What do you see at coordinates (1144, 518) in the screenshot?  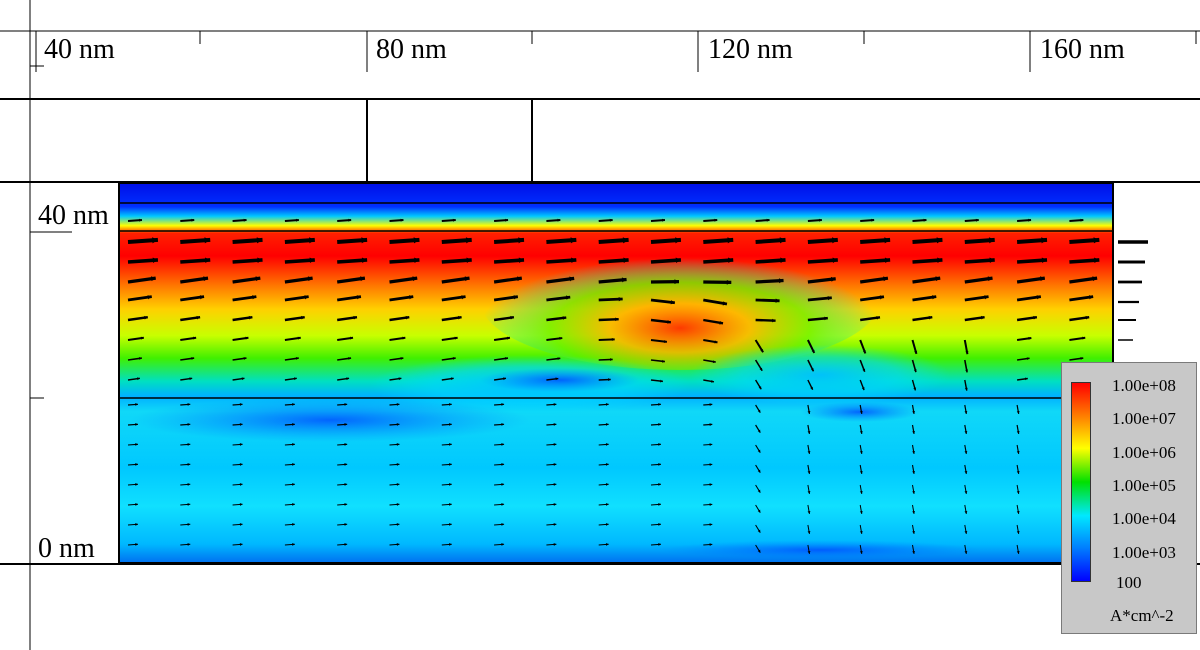 I see `legend-tick: 1.00e+04` at bounding box center [1144, 518].